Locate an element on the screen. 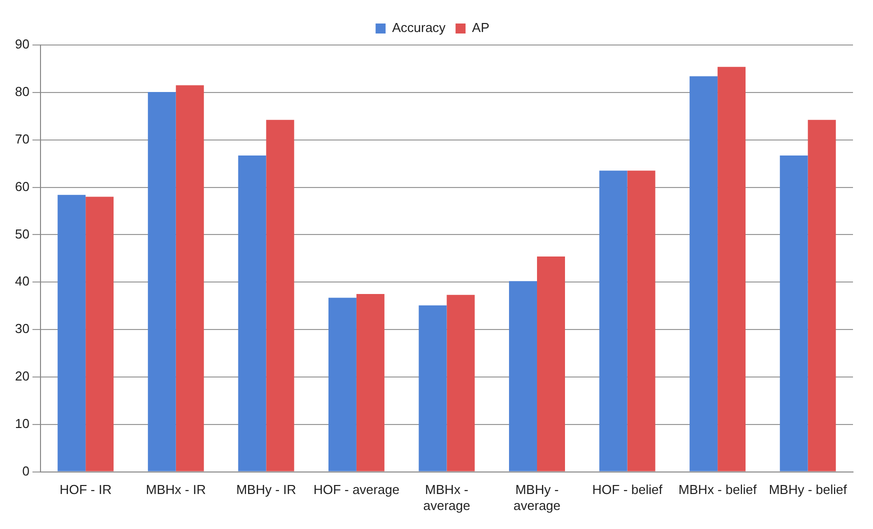 The image size is (873, 529). y-tick-label: 40 is located at coordinates (22, 281).